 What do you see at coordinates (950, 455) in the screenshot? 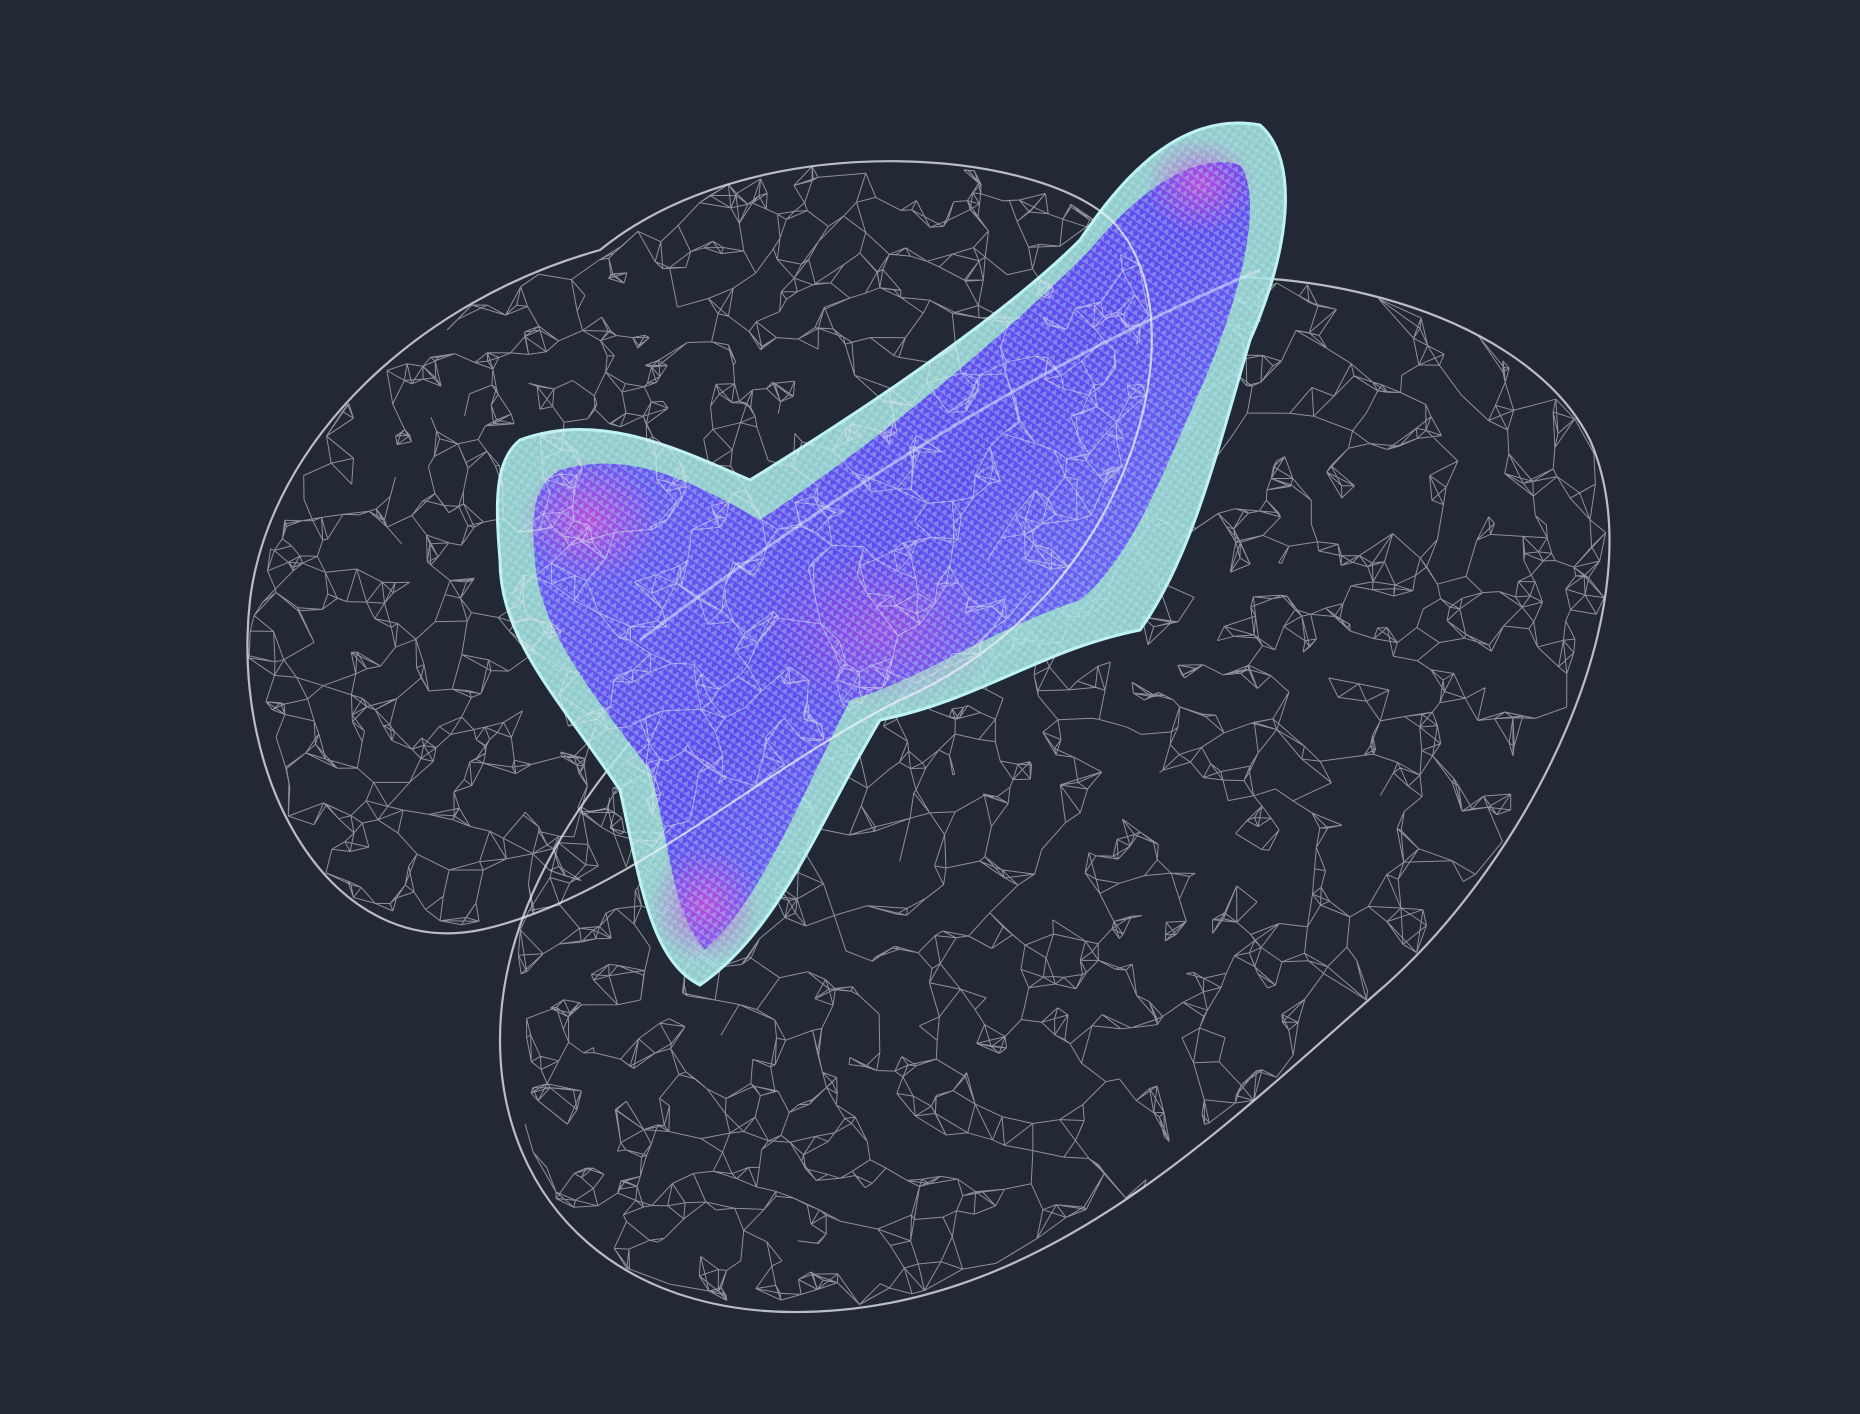
I see `volume-crease` at bounding box center [950, 455].